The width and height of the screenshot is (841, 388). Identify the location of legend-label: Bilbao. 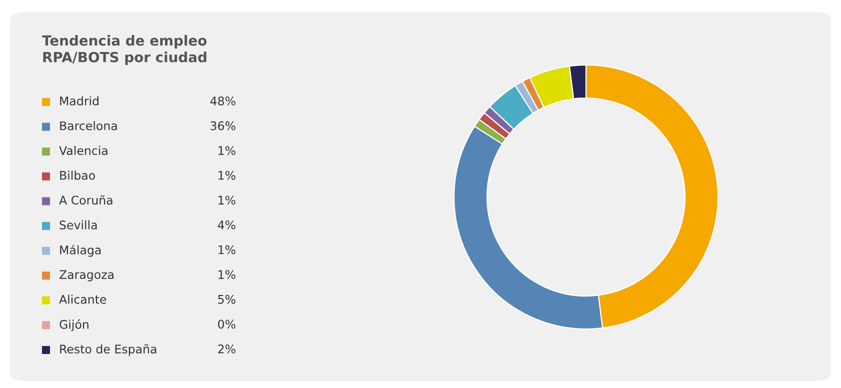
(77, 175).